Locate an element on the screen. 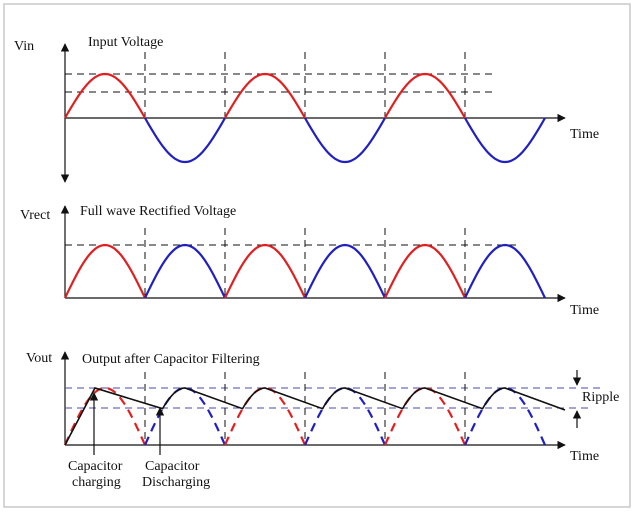  rectified-time-label: Time is located at coordinates (584, 310).